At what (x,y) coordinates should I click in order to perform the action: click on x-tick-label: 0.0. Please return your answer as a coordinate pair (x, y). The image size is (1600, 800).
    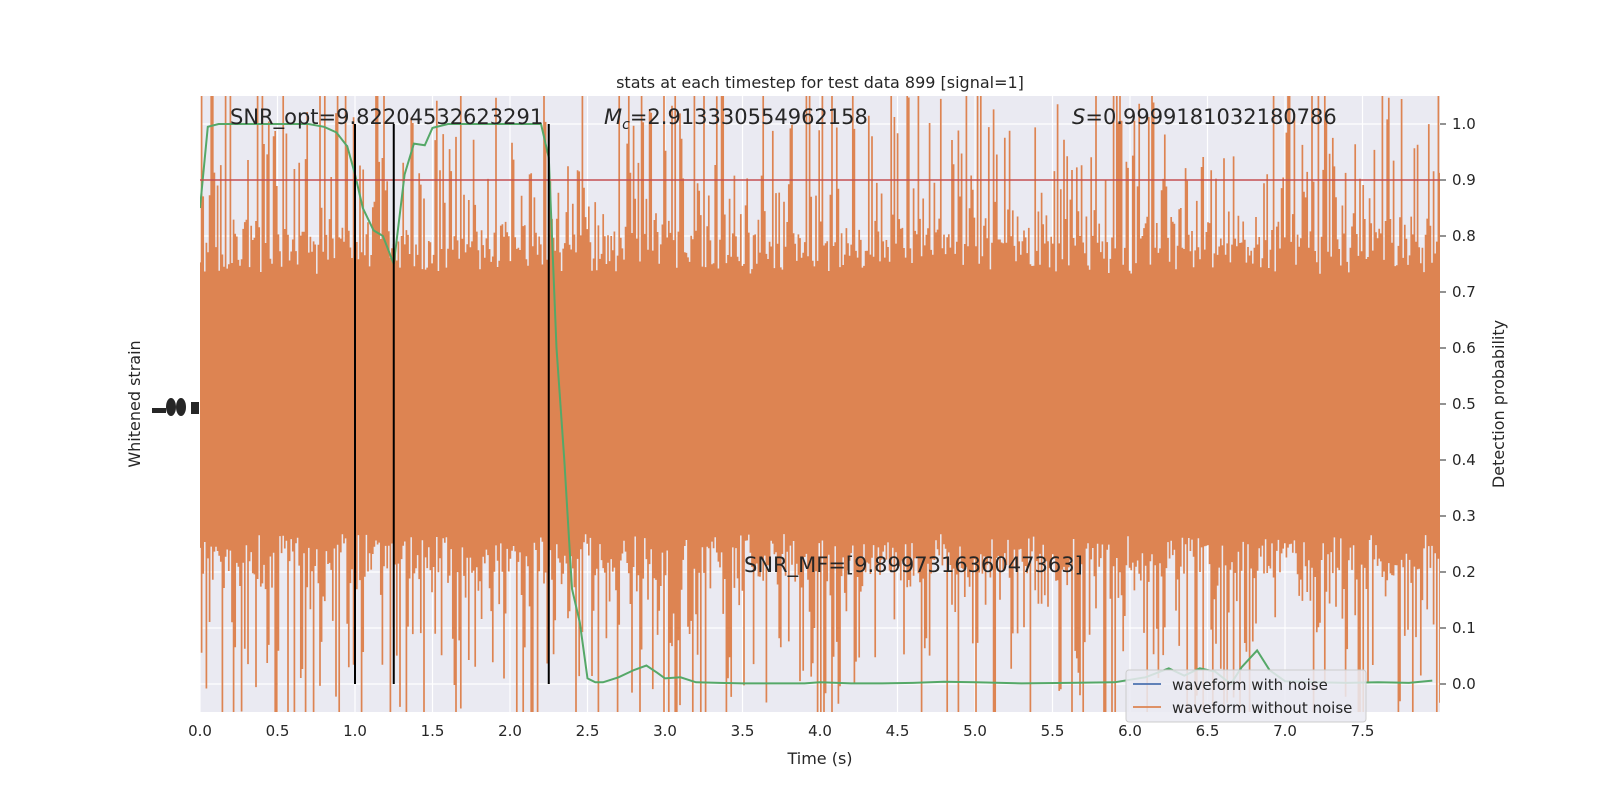
    Looking at the image, I should click on (200, 731).